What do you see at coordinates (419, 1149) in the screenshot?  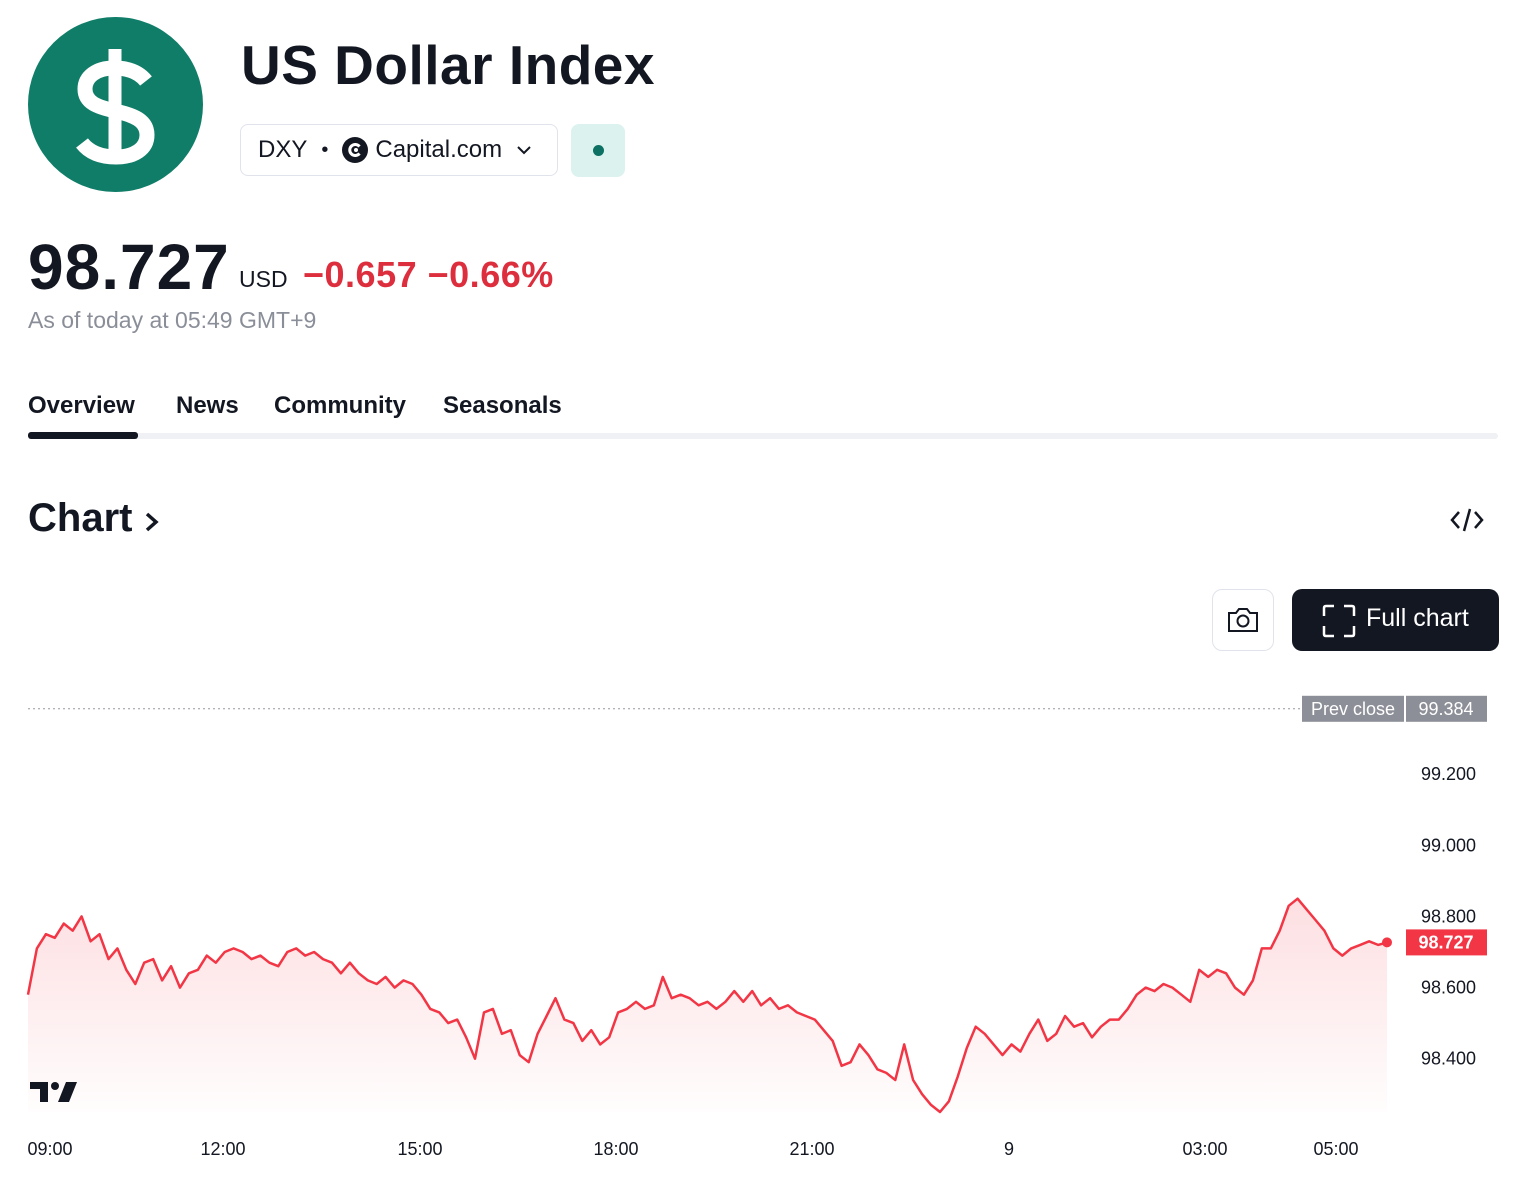 I see `x-tick-label: 15:00` at bounding box center [419, 1149].